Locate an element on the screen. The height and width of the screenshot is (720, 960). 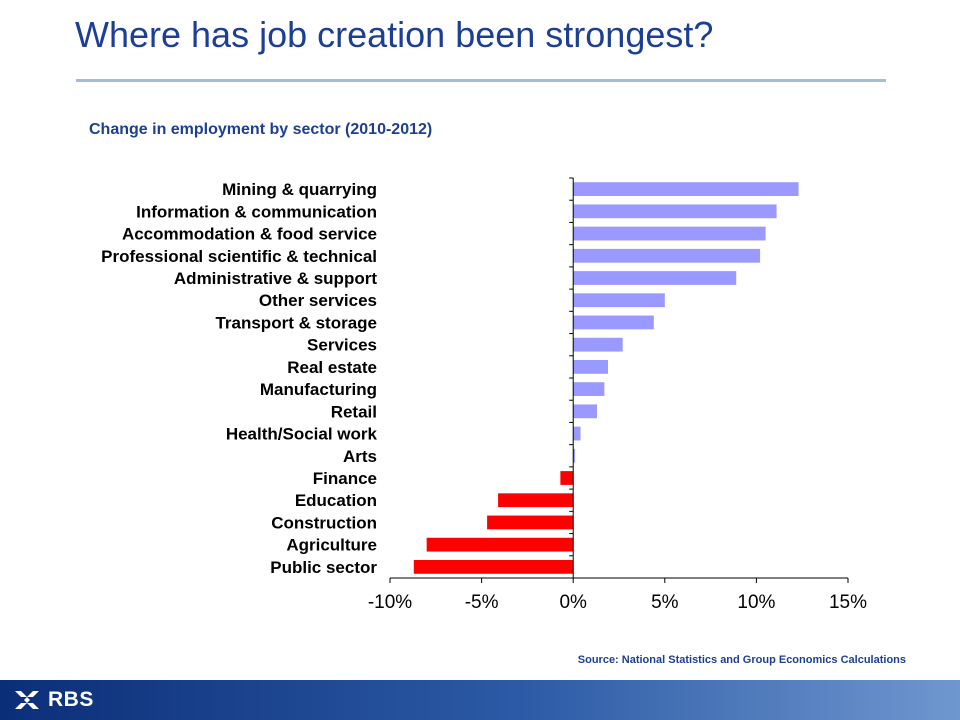
category-label: Mining & quarrying is located at coordinates (299, 189).